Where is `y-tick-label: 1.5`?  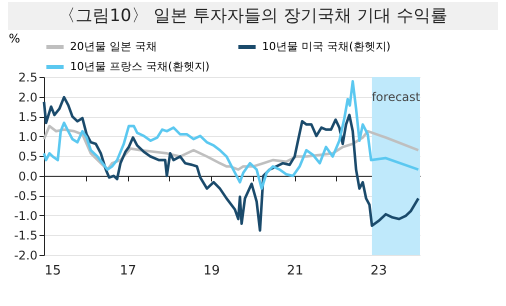 y-tick-label: 1.5 is located at coordinates (28, 117).